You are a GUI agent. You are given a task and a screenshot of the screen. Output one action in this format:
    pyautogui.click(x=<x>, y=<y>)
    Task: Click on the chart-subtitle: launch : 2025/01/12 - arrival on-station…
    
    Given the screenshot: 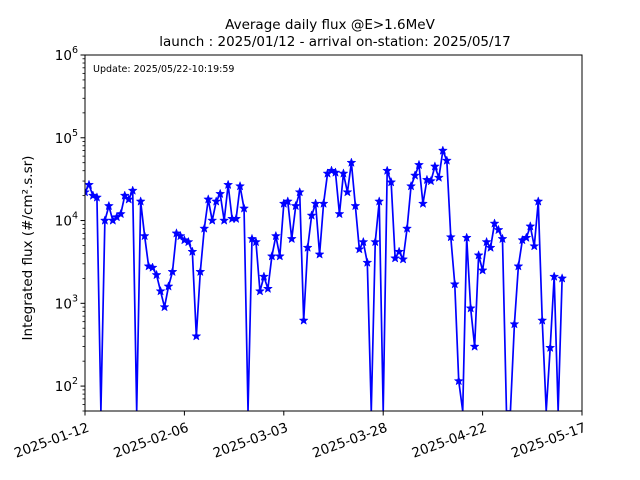 What is the action you would take?
    pyautogui.click(x=335, y=42)
    